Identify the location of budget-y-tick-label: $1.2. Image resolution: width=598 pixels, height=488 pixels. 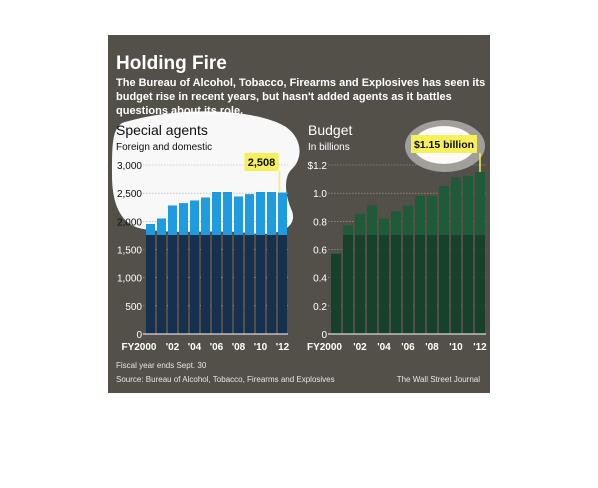
(318, 166).